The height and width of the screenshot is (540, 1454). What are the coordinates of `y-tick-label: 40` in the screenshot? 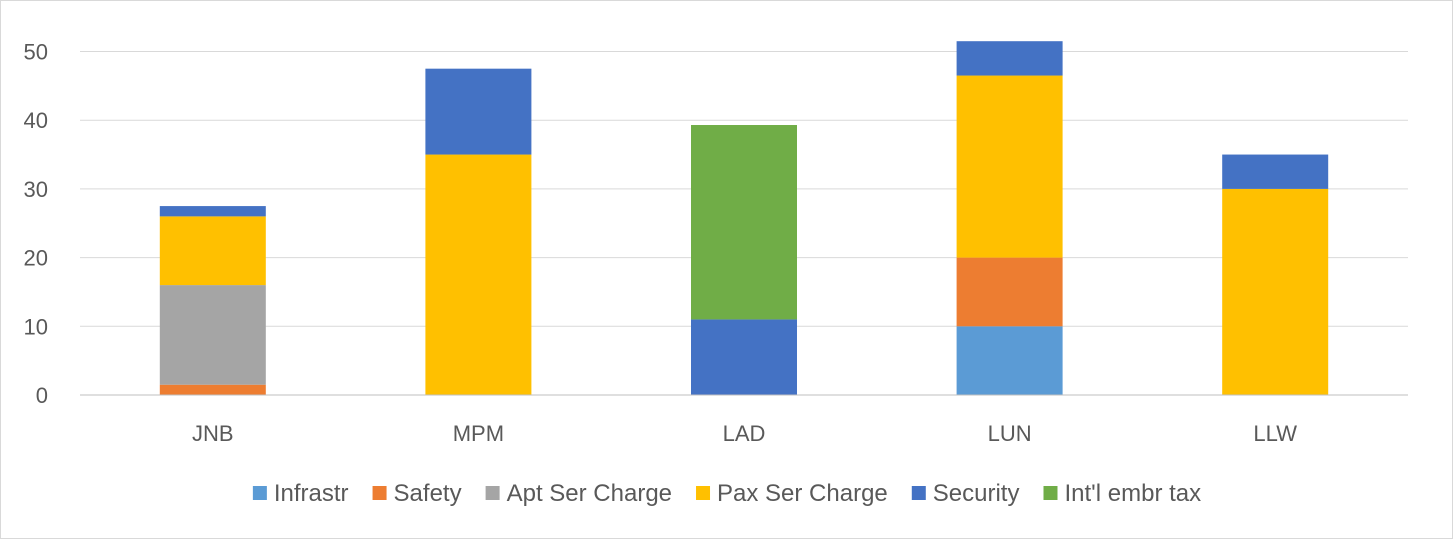 It's located at (36, 120).